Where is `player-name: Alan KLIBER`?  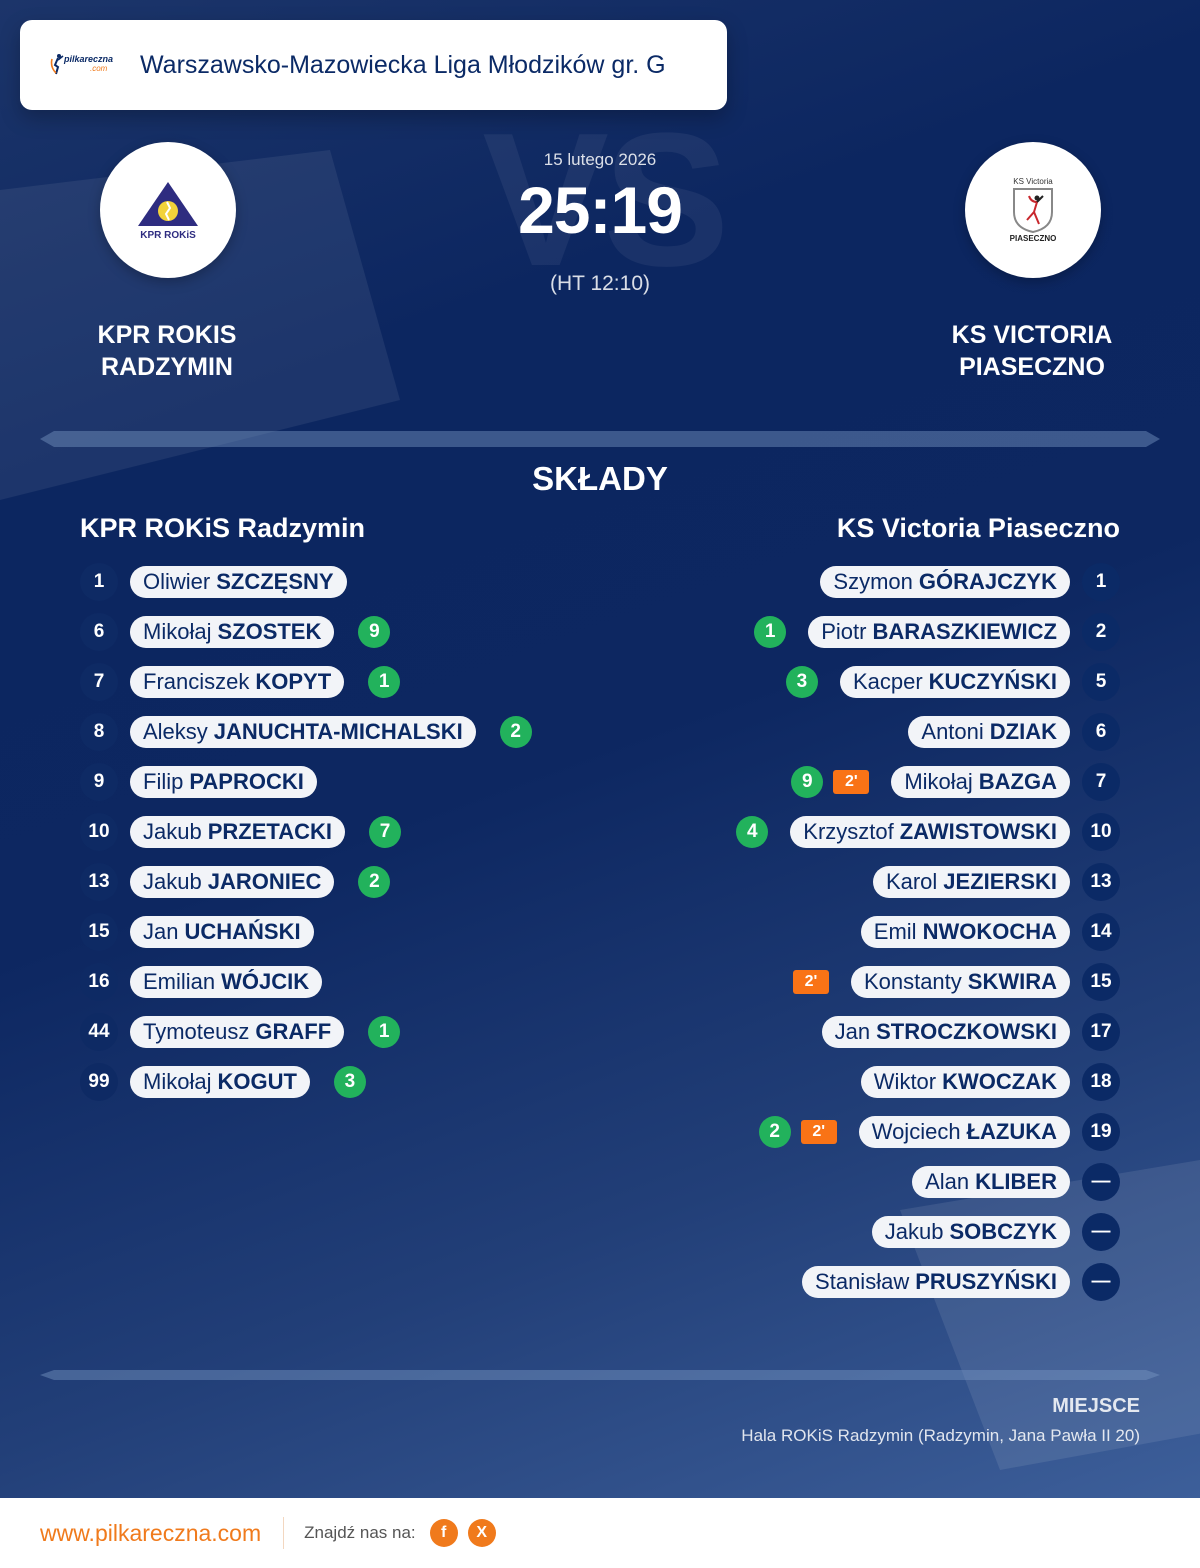 player-name: Alan KLIBER is located at coordinates (991, 1182).